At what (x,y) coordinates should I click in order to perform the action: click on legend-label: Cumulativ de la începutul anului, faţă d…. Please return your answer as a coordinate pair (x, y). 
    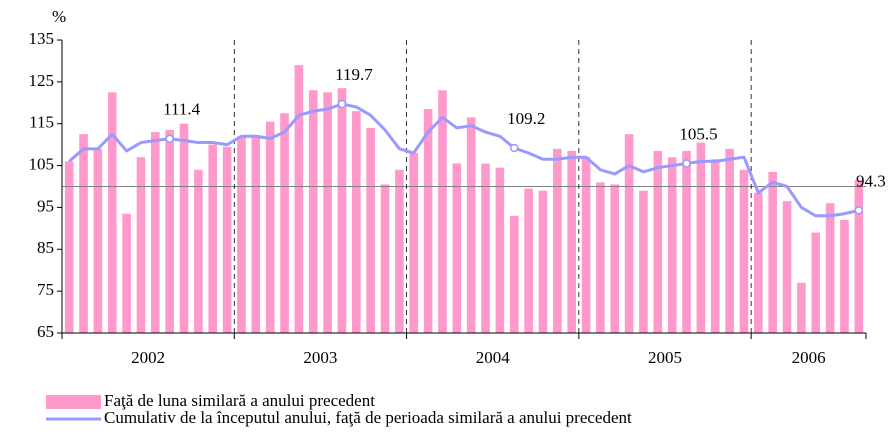
    Looking at the image, I should click on (368, 417).